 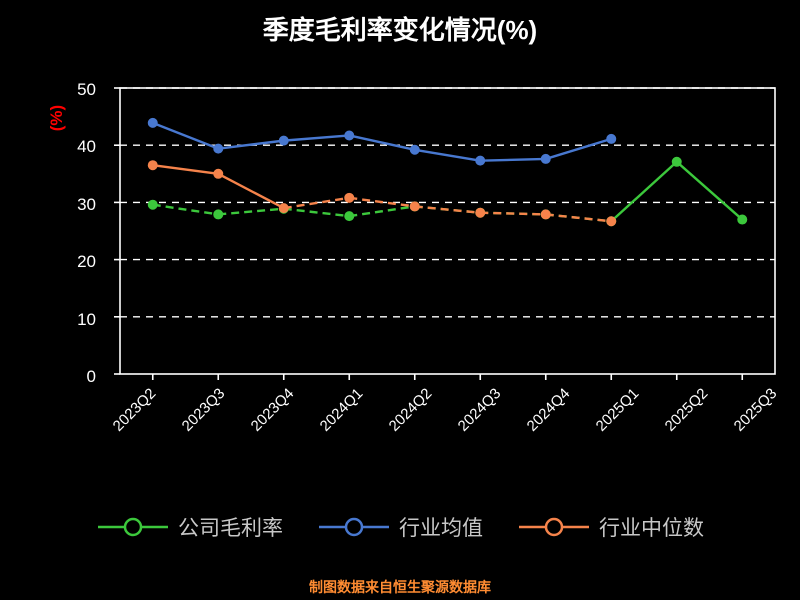 What do you see at coordinates (354, 527) in the screenshot?
I see `legend-marker-industry-mean` at bounding box center [354, 527].